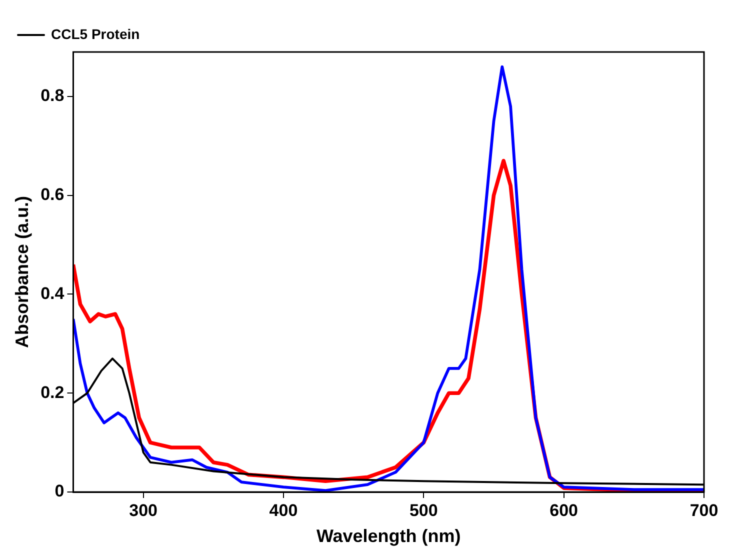  What do you see at coordinates (95, 34) in the screenshot?
I see `legend-label: CCL5 Protein` at bounding box center [95, 34].